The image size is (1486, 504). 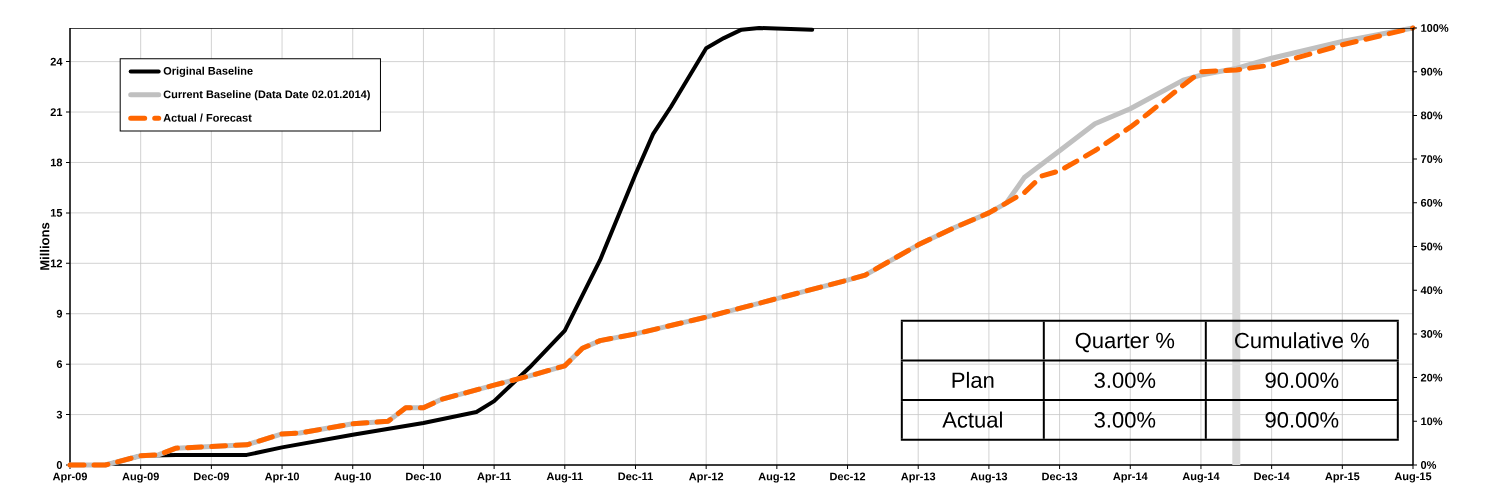 I want to click on y-tick-label: 9, so click(x=59, y=313).